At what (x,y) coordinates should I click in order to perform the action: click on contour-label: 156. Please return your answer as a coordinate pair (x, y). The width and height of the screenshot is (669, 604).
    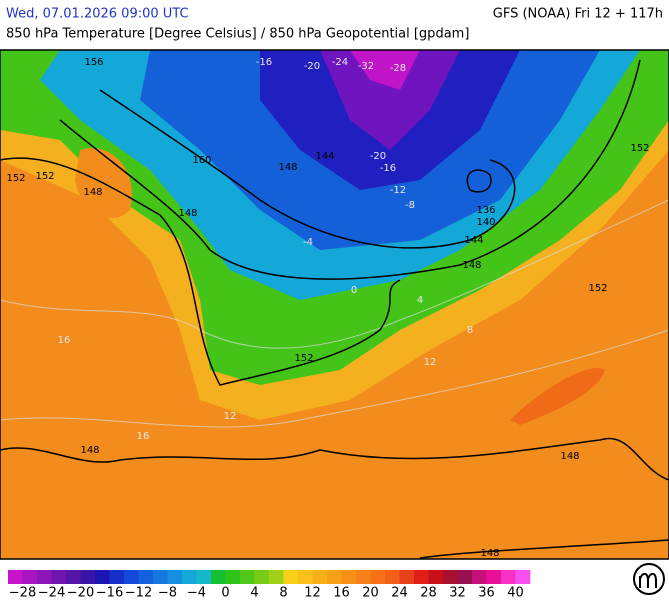
    Looking at the image, I should click on (93, 62).